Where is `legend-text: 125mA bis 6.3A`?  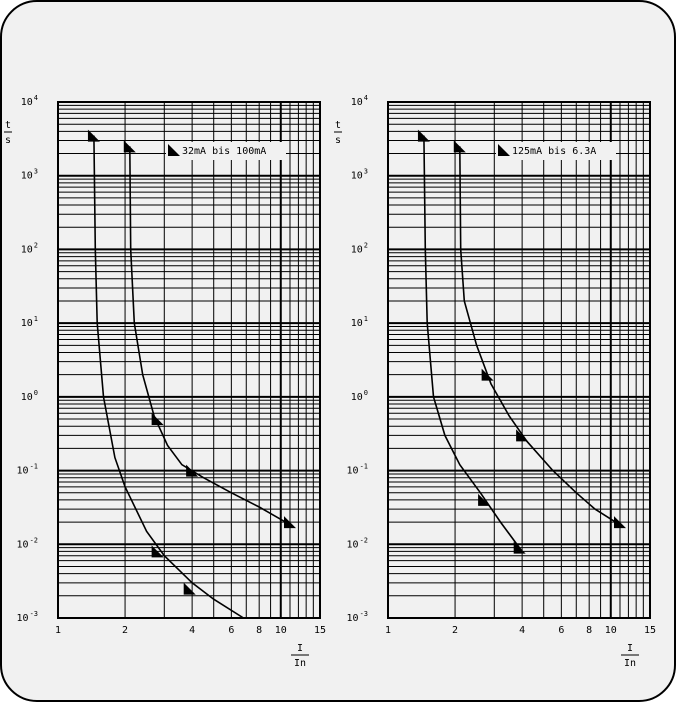 legend-text: 125mA bis 6.3A is located at coordinates (554, 151).